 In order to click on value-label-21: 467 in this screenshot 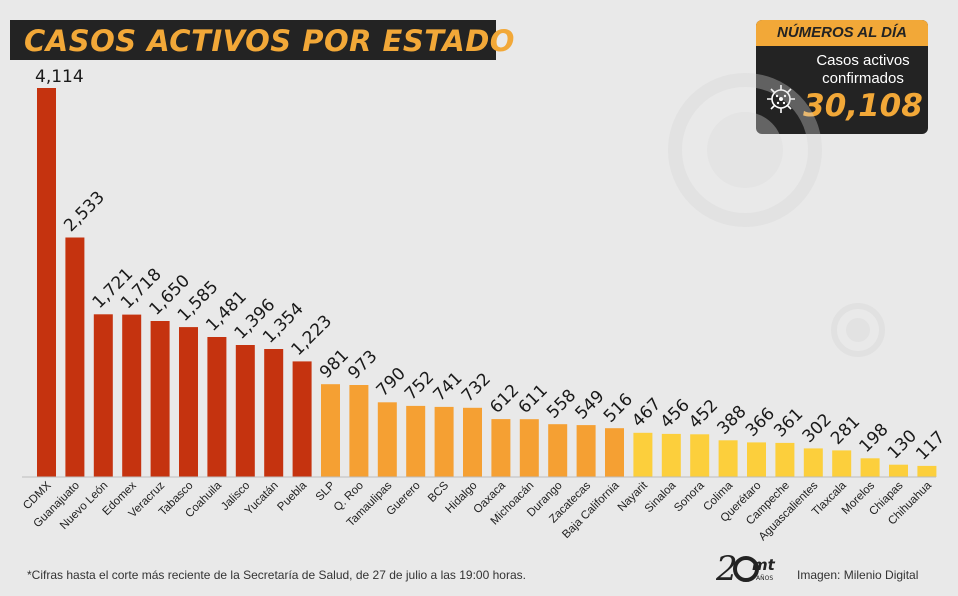, I will do `click(646, 412)`.